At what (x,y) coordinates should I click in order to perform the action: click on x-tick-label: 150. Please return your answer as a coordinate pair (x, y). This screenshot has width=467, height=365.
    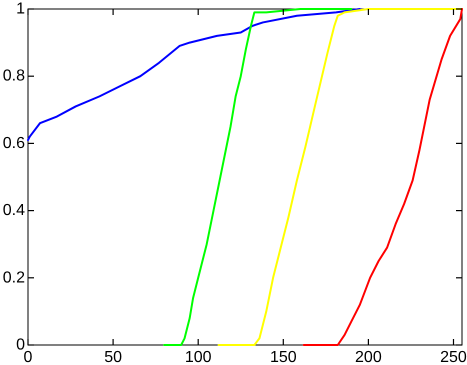
    Looking at the image, I should click on (283, 357).